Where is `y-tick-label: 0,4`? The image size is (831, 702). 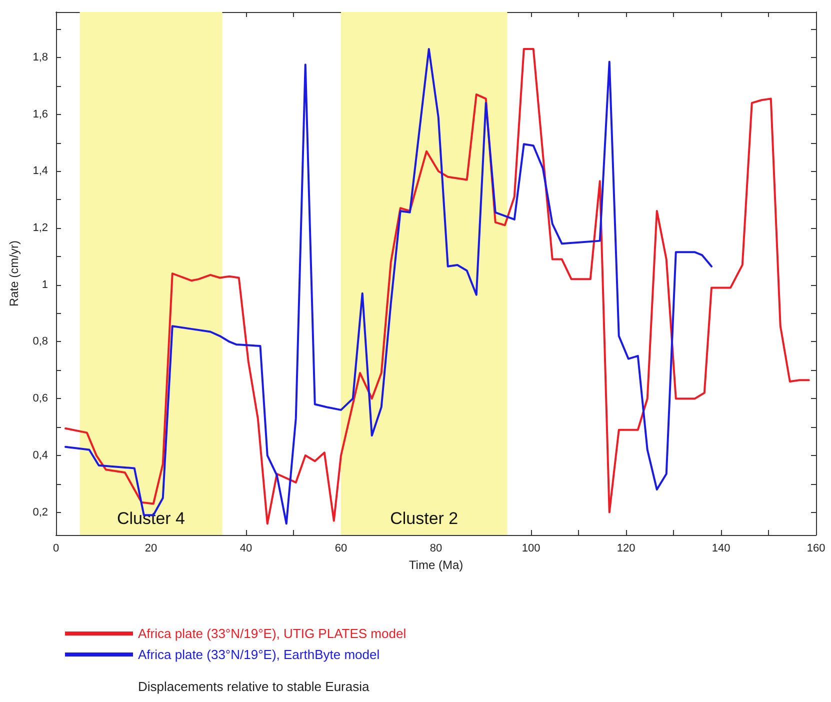
y-tick-label: 0,4 is located at coordinates (40, 455).